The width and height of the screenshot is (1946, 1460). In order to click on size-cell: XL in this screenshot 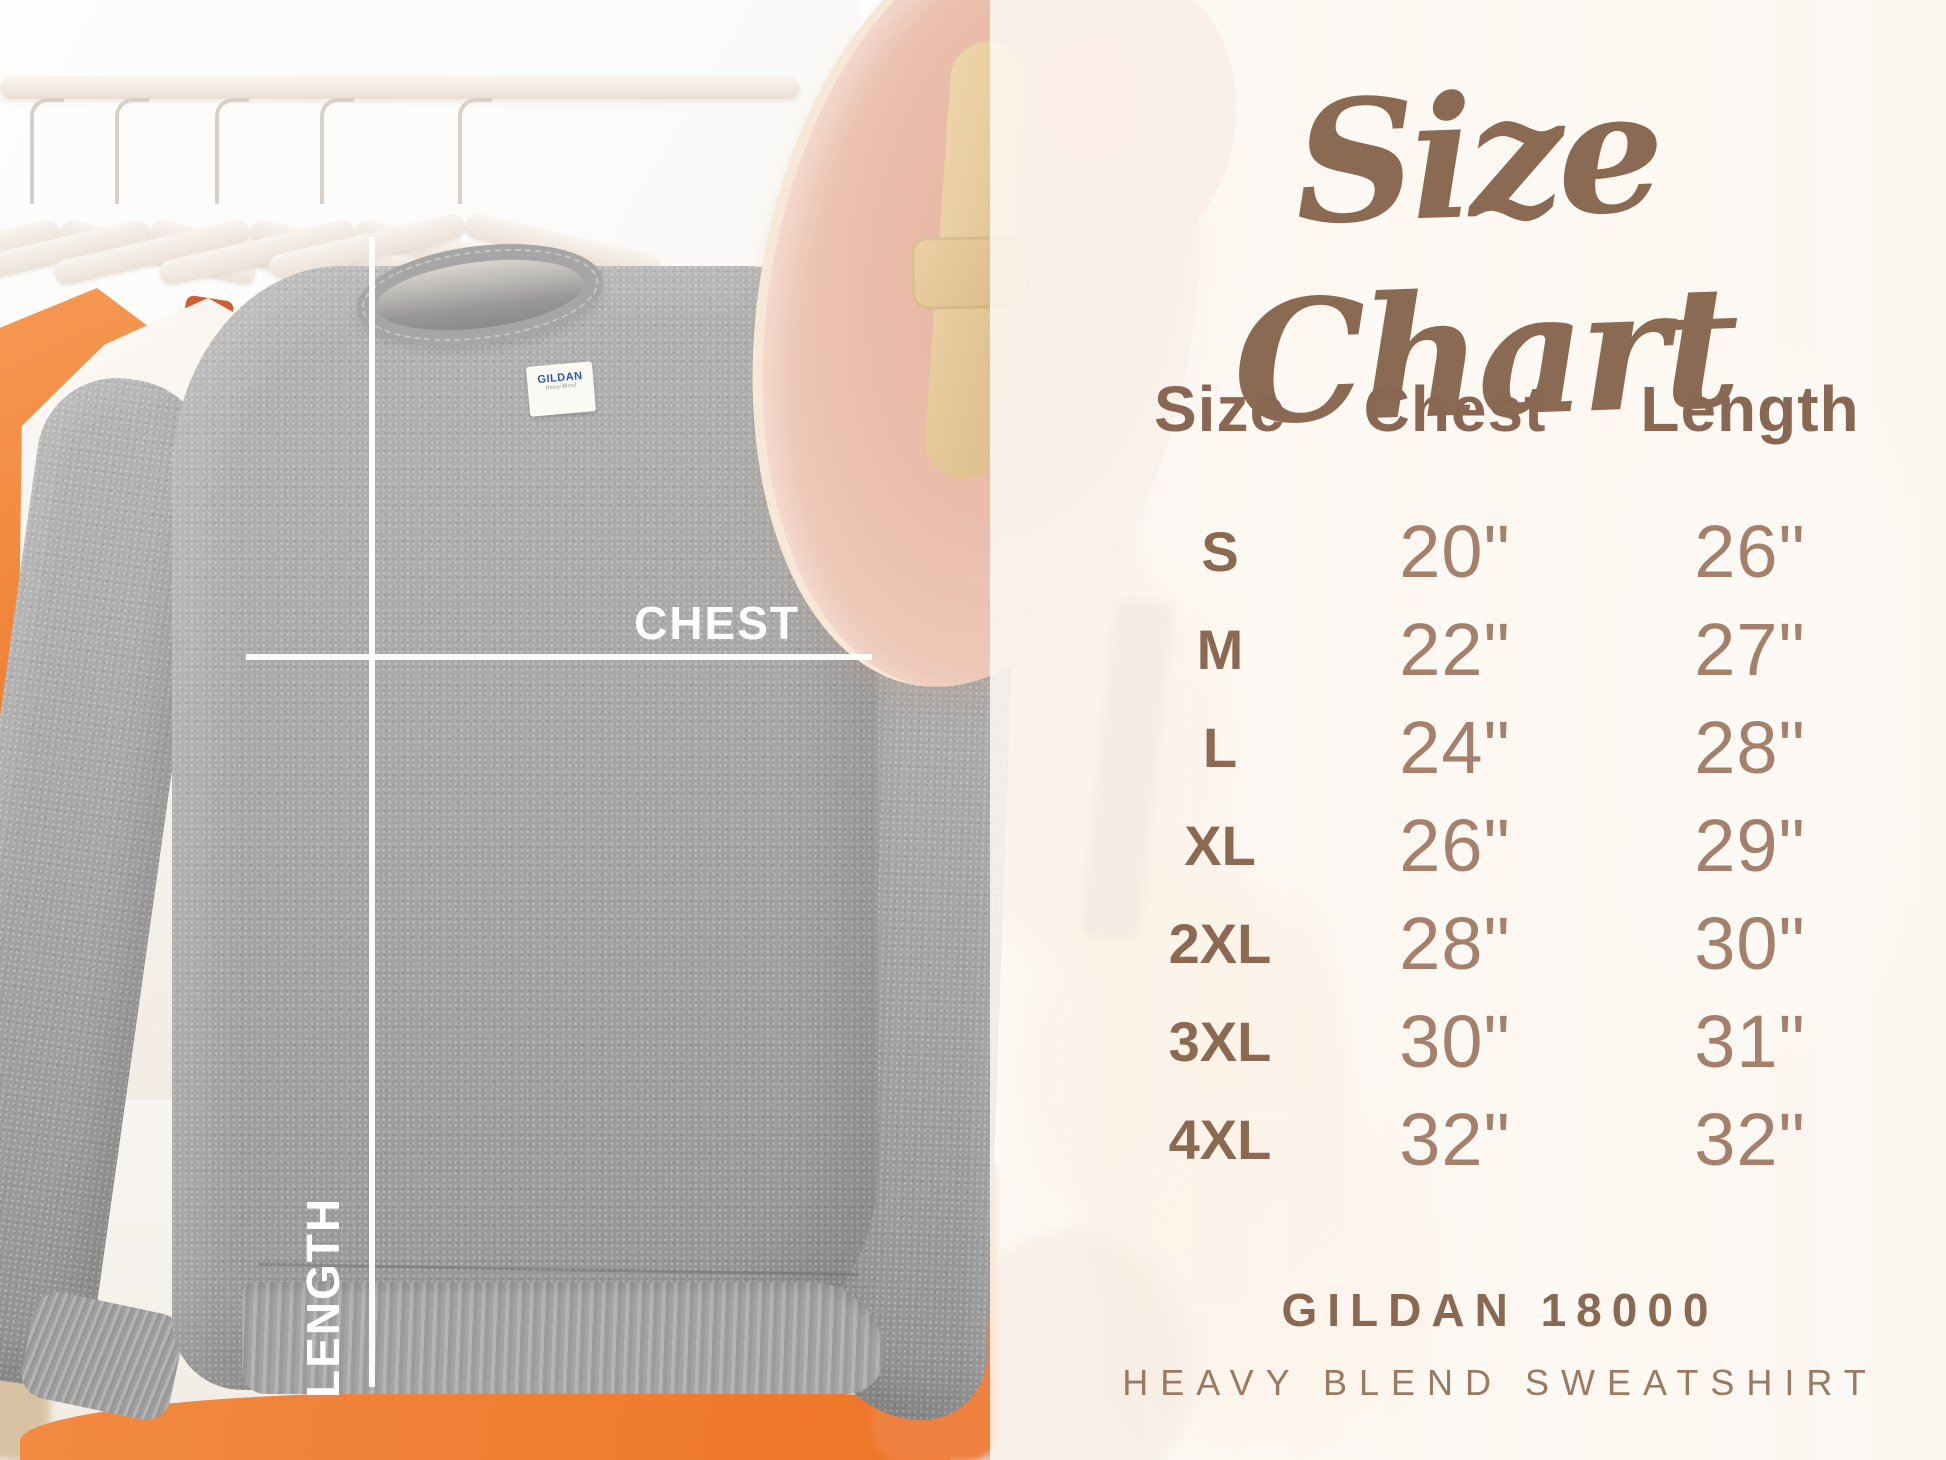, I will do `click(1220, 845)`.